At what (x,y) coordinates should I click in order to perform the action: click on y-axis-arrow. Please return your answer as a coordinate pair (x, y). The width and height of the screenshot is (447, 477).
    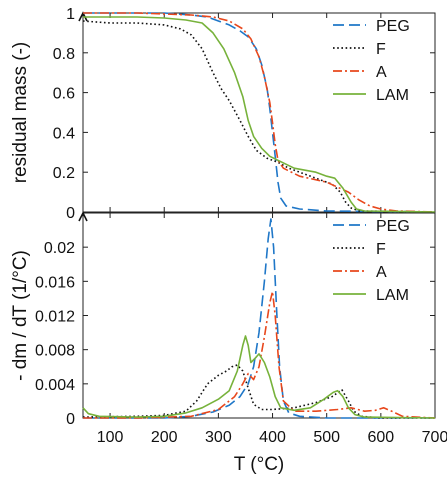
    Looking at the image, I should click on (83, 216).